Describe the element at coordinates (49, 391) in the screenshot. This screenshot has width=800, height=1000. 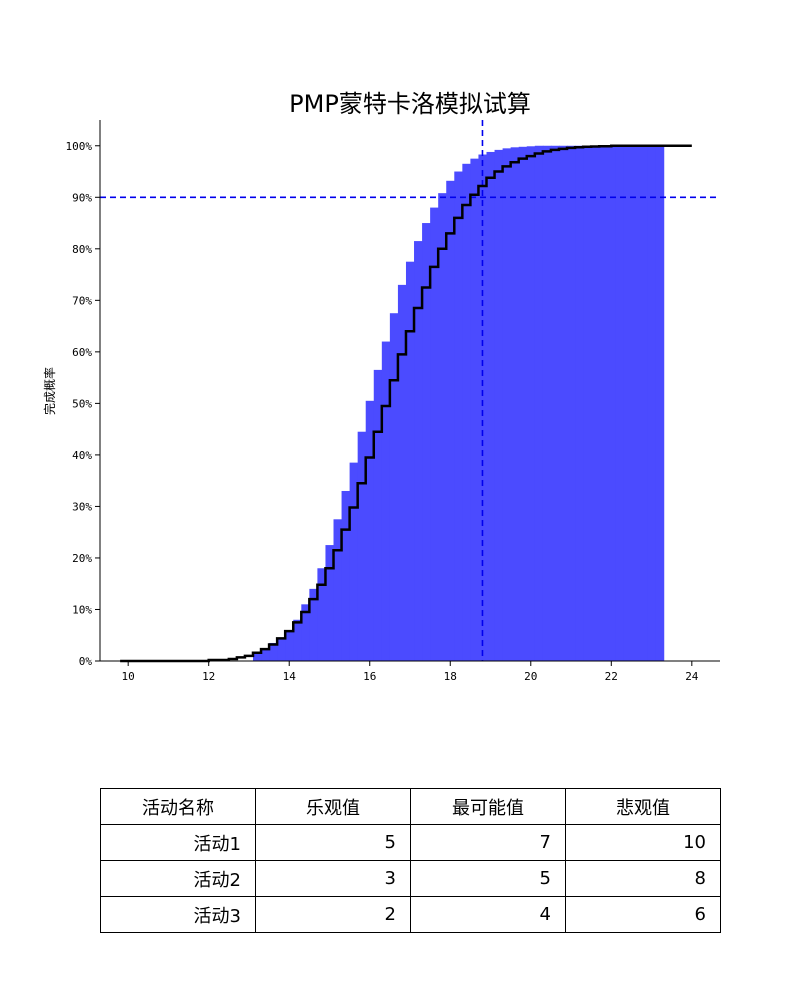
I see `y-axis-label: 完成概率` at that location.